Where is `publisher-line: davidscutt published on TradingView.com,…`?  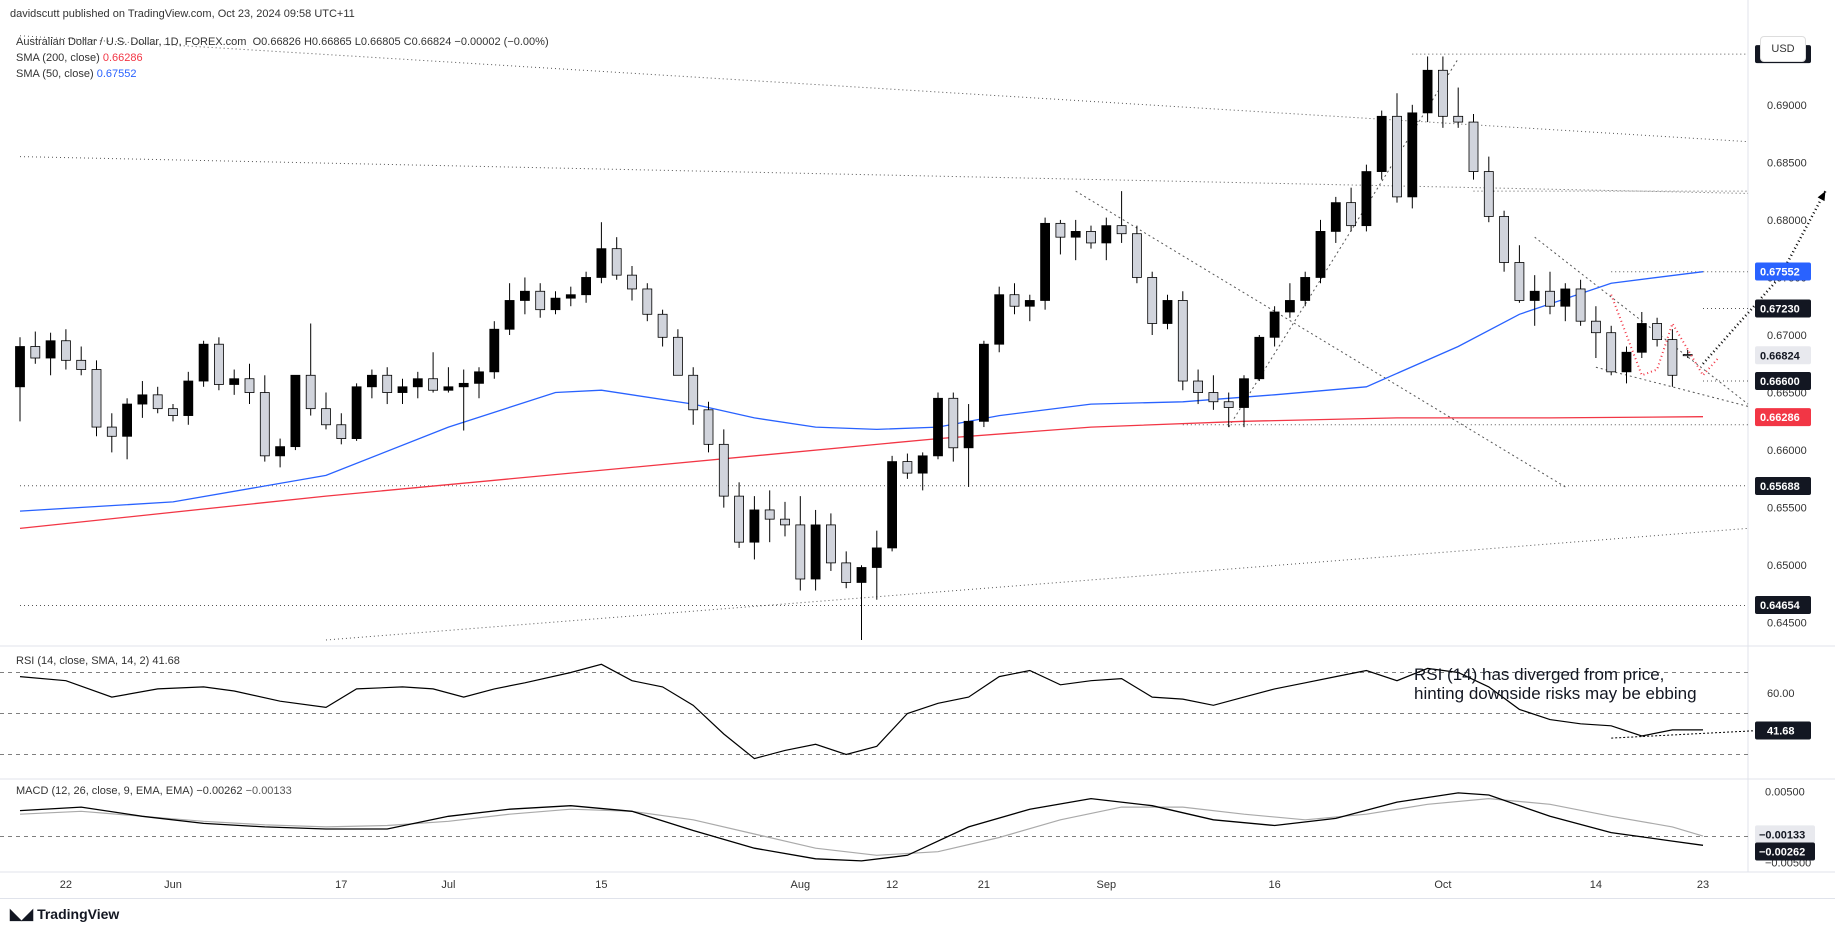 publisher-line: davidscutt published on TradingView.com,… is located at coordinates (182, 14).